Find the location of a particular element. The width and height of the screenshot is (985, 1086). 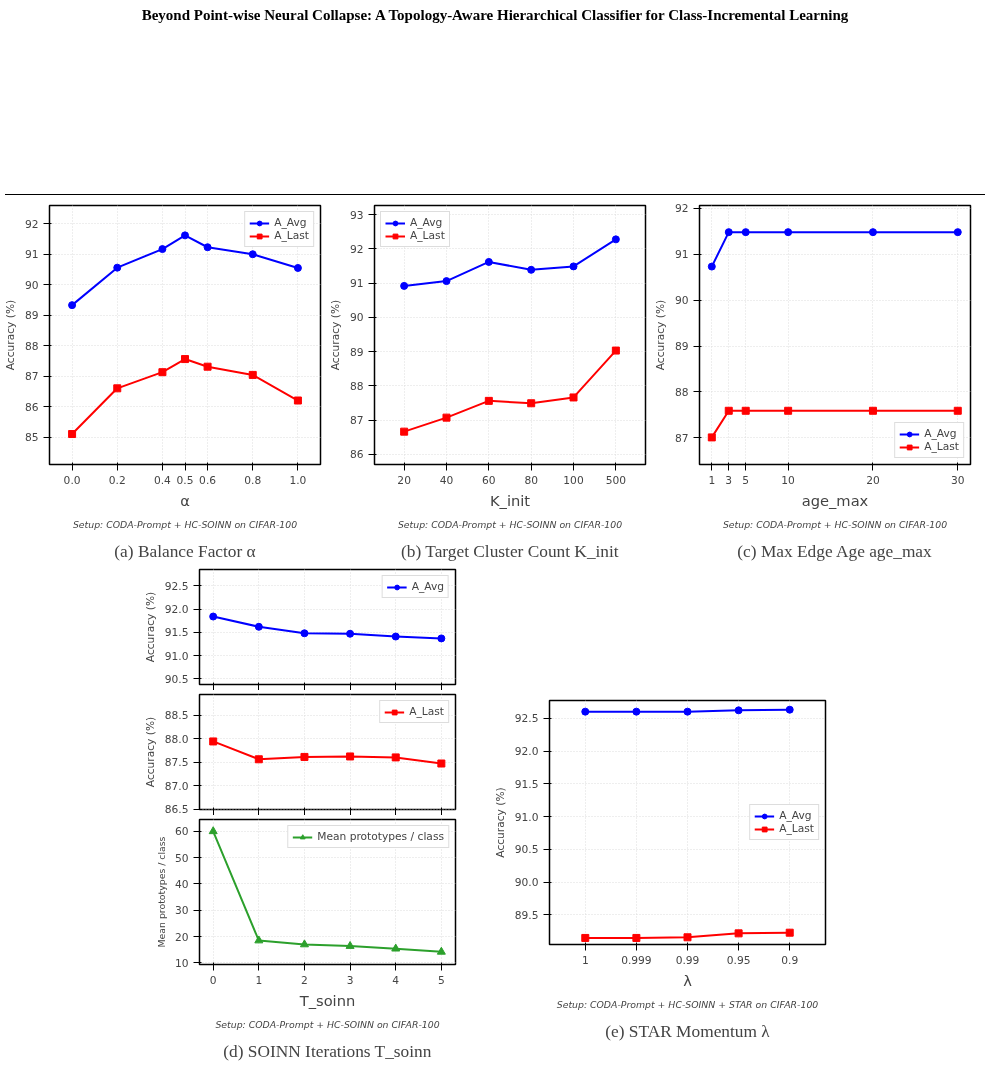

text: (c) Max Edge Age age_max is located at coordinates (835, 551).